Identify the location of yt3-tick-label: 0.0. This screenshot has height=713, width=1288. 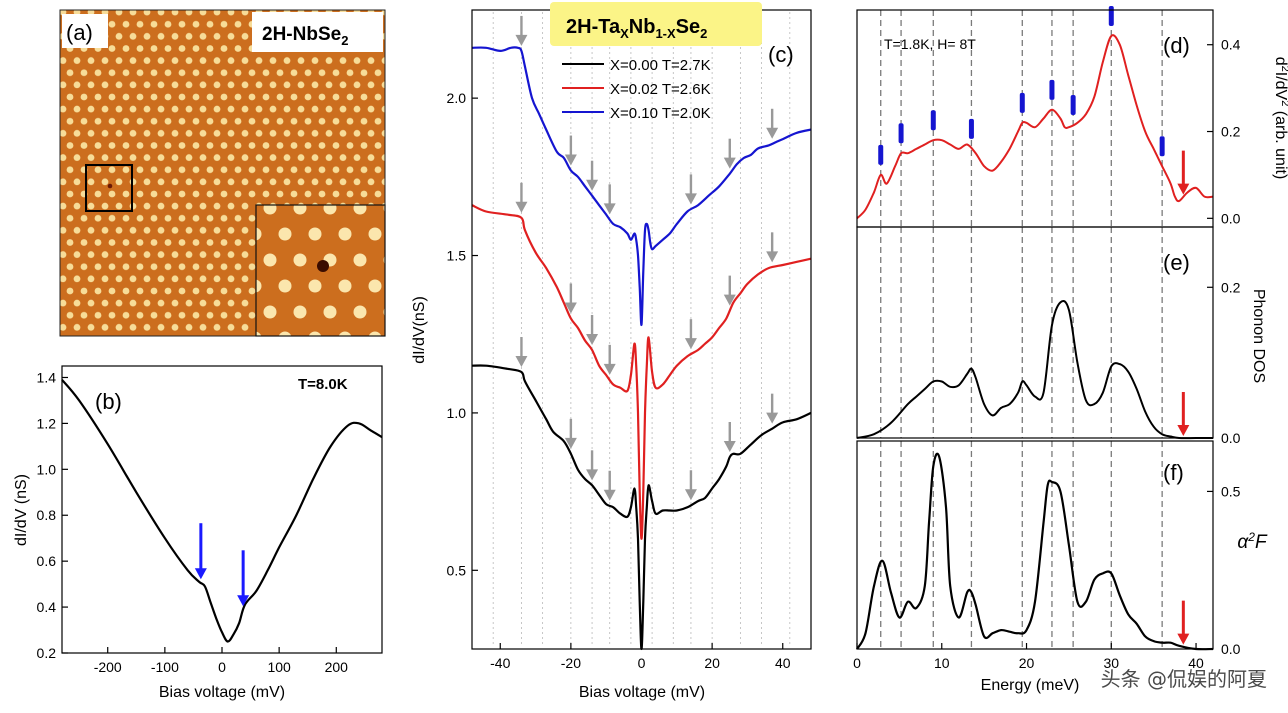
(1231, 218).